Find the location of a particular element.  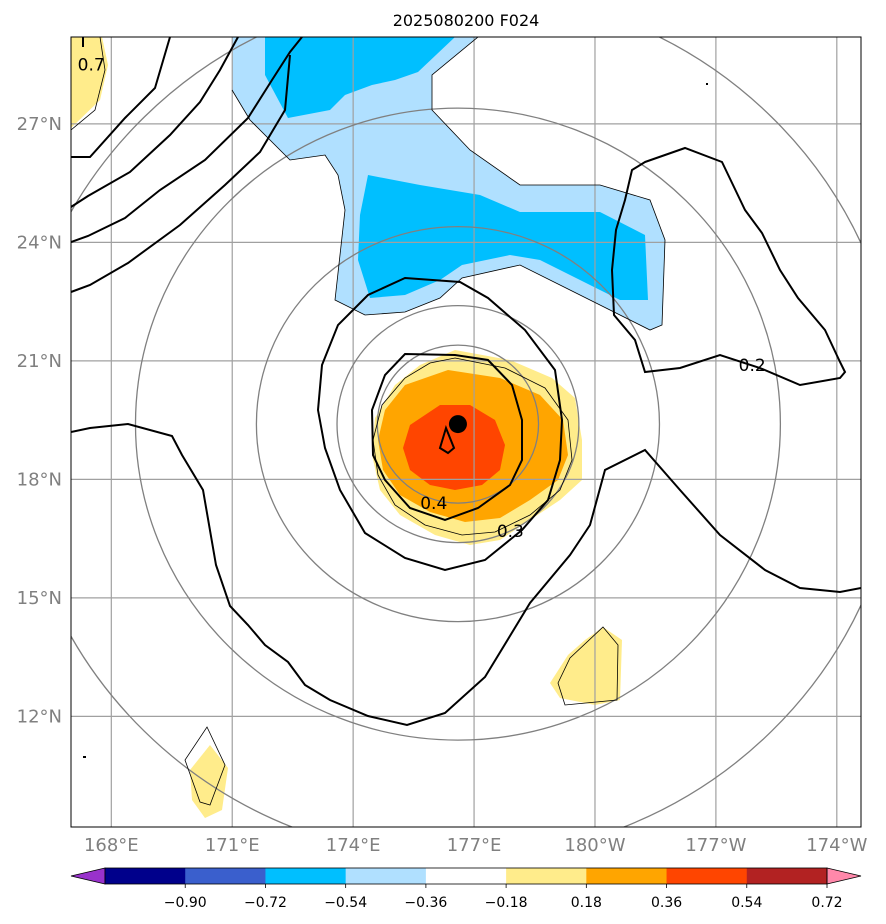

x-tick-label-0: 168°E is located at coordinates (111, 845).